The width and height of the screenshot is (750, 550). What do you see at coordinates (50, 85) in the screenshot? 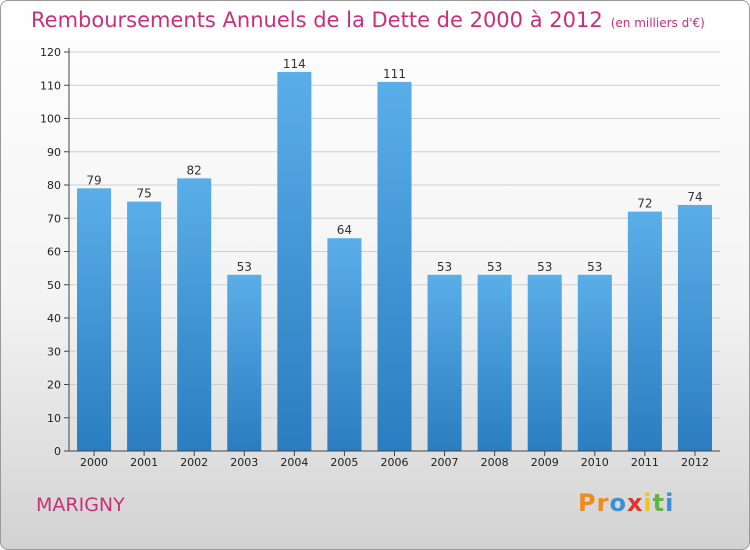
I see `y-tick-label: 110` at bounding box center [50, 85].